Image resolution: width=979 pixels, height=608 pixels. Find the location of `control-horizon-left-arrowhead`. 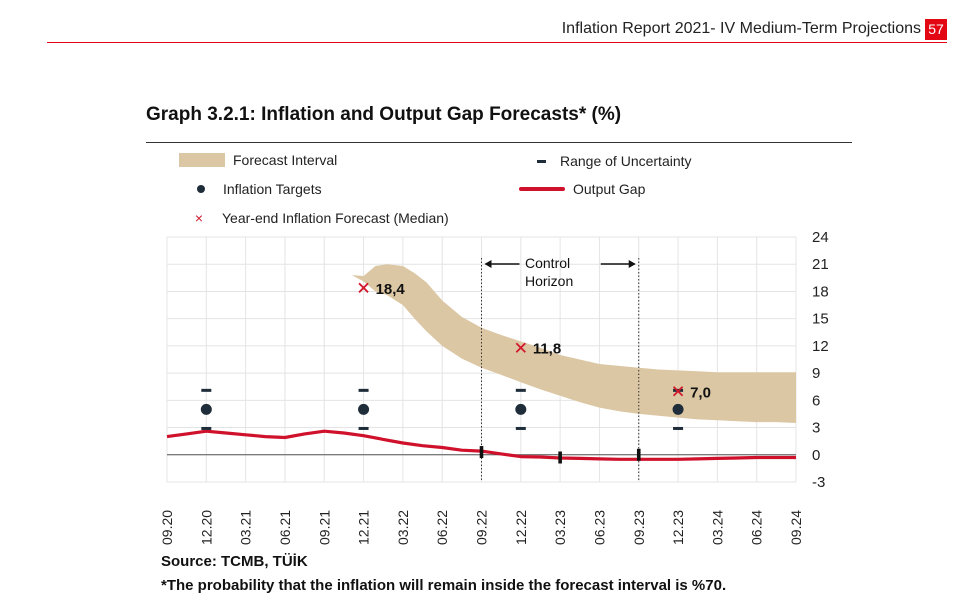

control-horizon-left-arrowhead is located at coordinates (488, 264).